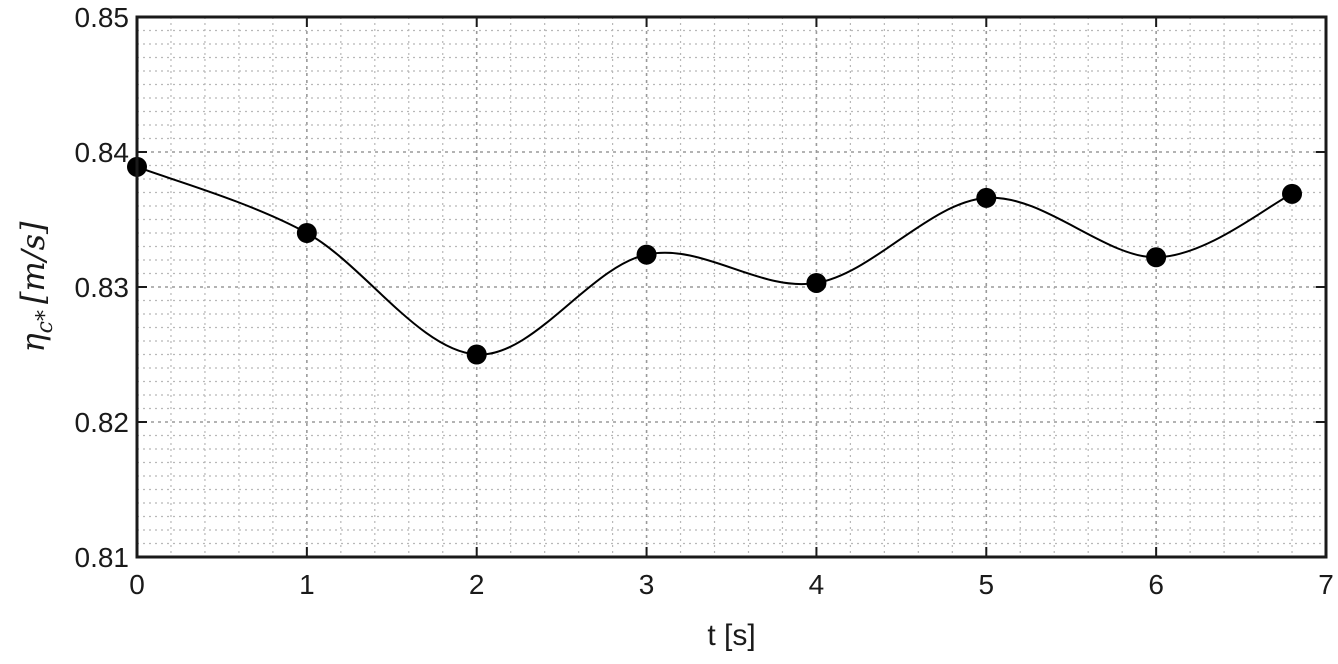 The height and width of the screenshot is (664, 1338). Describe the element at coordinates (647, 584) in the screenshot. I see `x-tick-label: 3` at that location.